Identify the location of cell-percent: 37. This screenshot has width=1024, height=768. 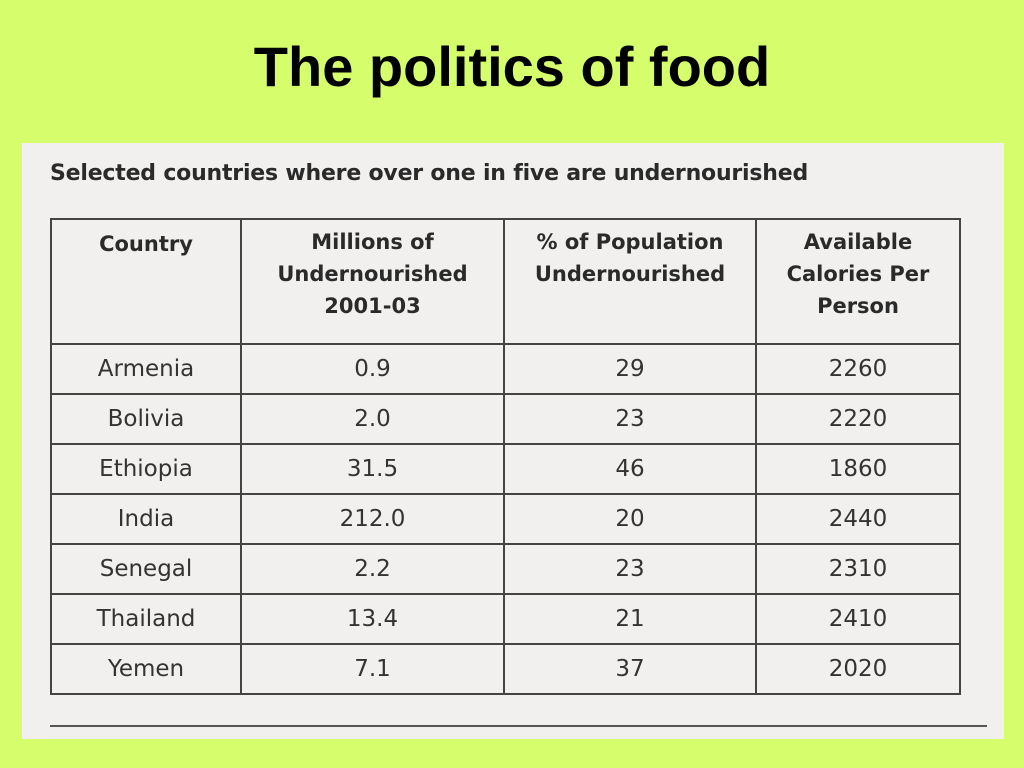
(630, 669).